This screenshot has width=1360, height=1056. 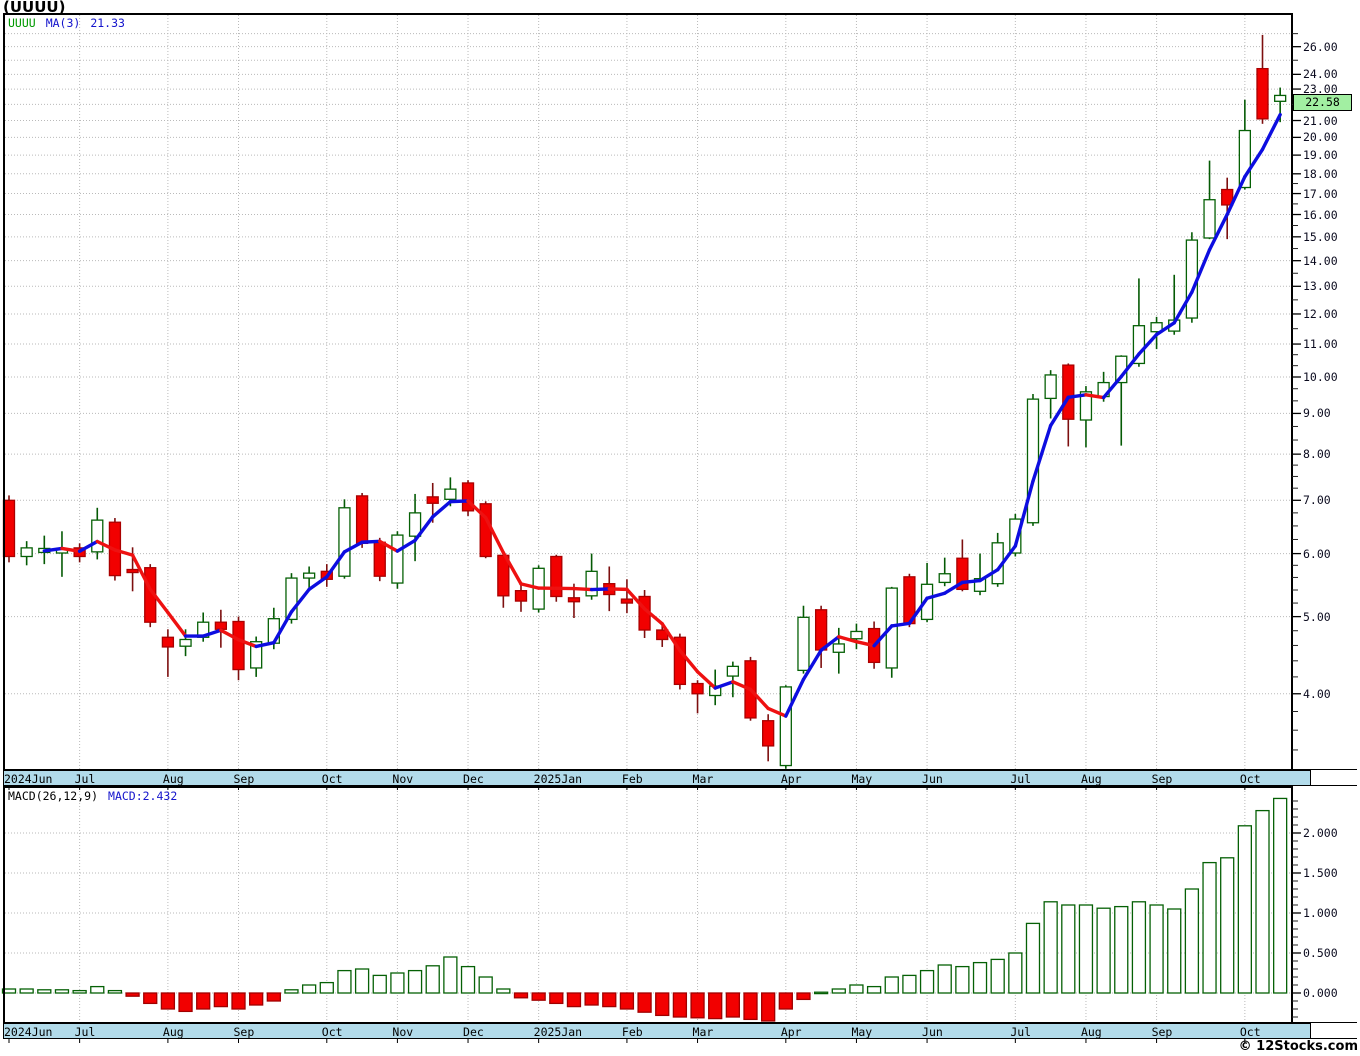 I want to click on price-axis-label: 9.00, so click(x=1317, y=413).